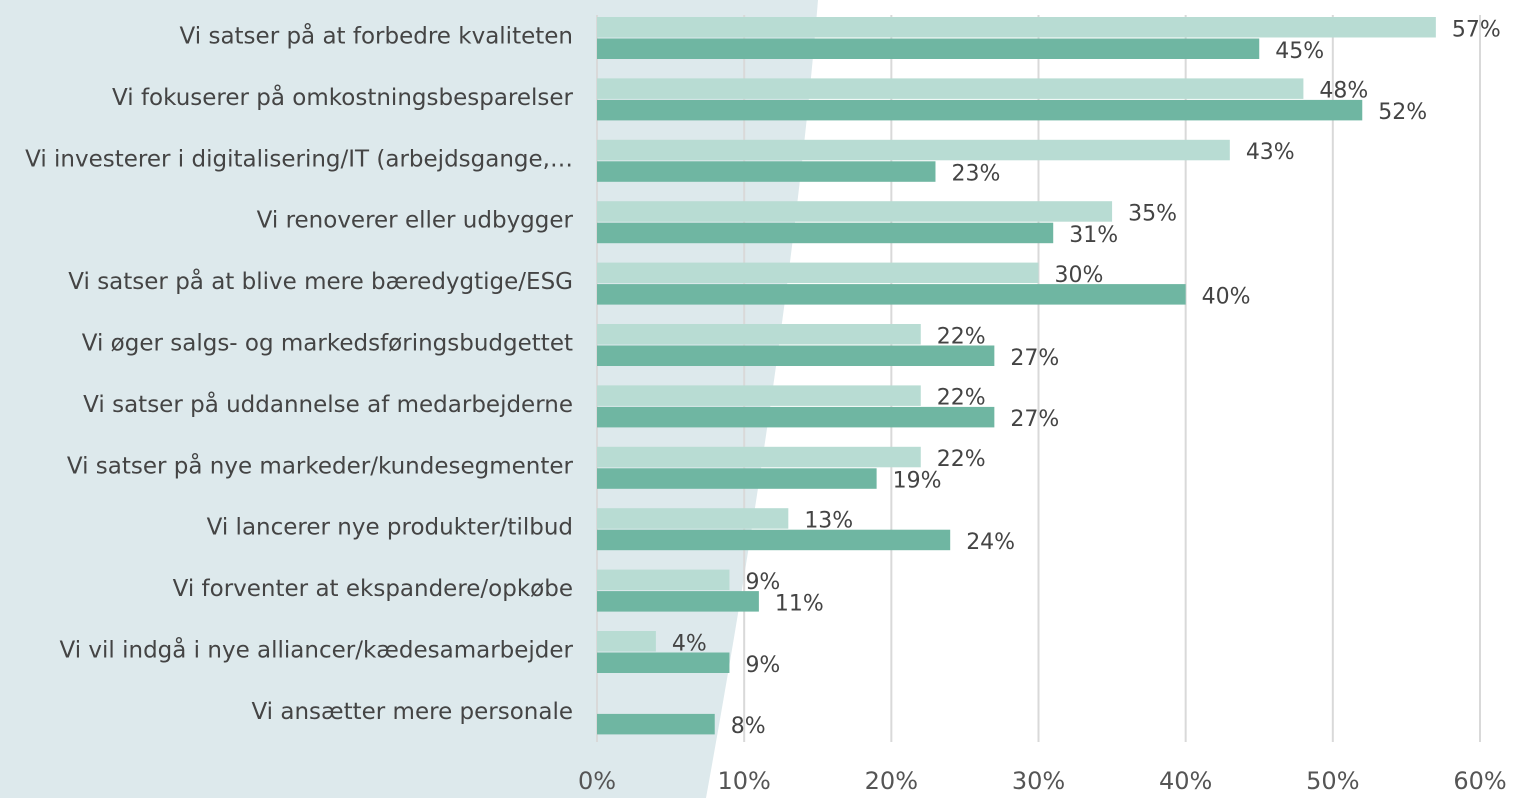 This screenshot has height=798, width=1514. What do you see at coordinates (828, 520) in the screenshot?
I see `value-label: 13%` at bounding box center [828, 520].